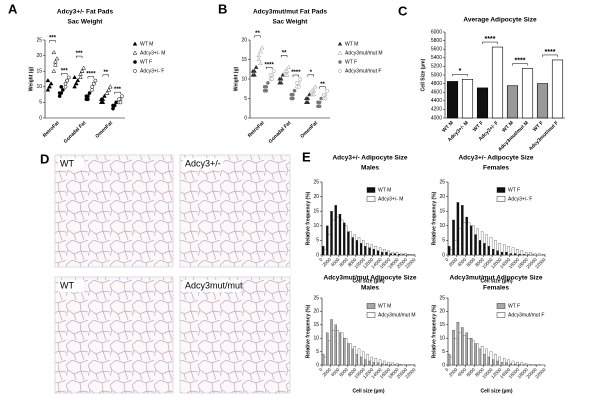 The height and width of the screenshot is (400, 600). I want to click on y-tick-label: 5, so click(443, 241).